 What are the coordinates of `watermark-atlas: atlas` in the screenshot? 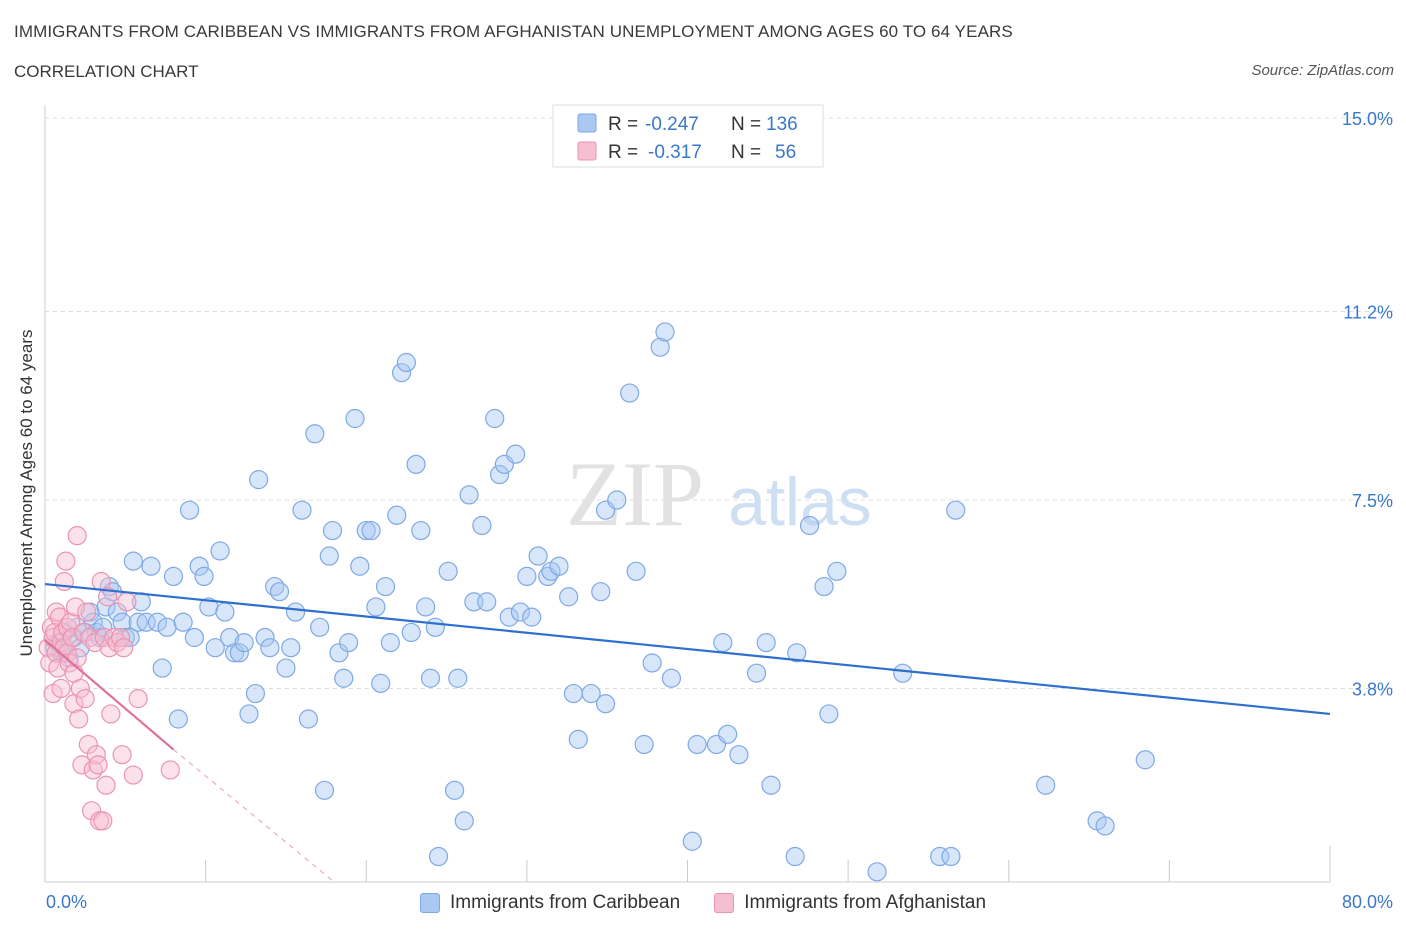 It's located at (800, 502).